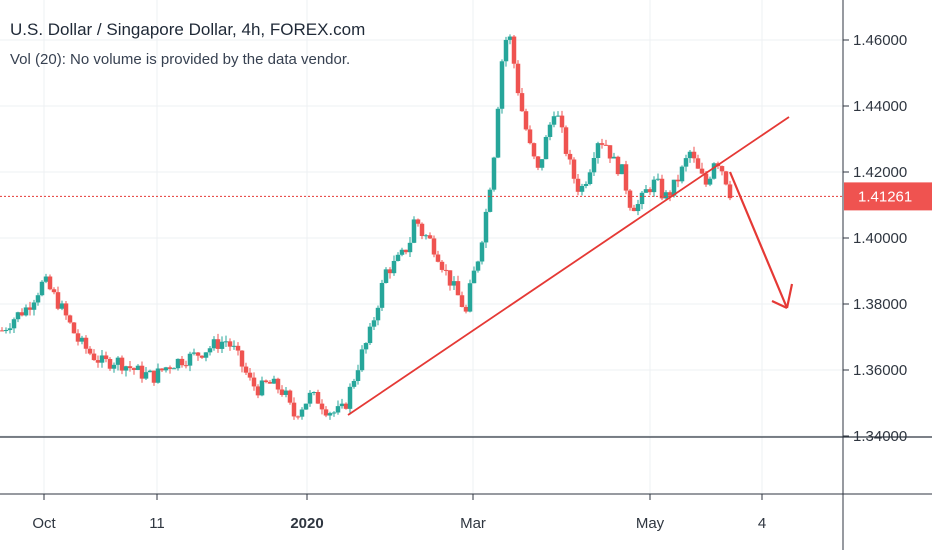  Describe the element at coordinates (789, 296) in the screenshot. I see `forecast-arrow-head-right` at that location.